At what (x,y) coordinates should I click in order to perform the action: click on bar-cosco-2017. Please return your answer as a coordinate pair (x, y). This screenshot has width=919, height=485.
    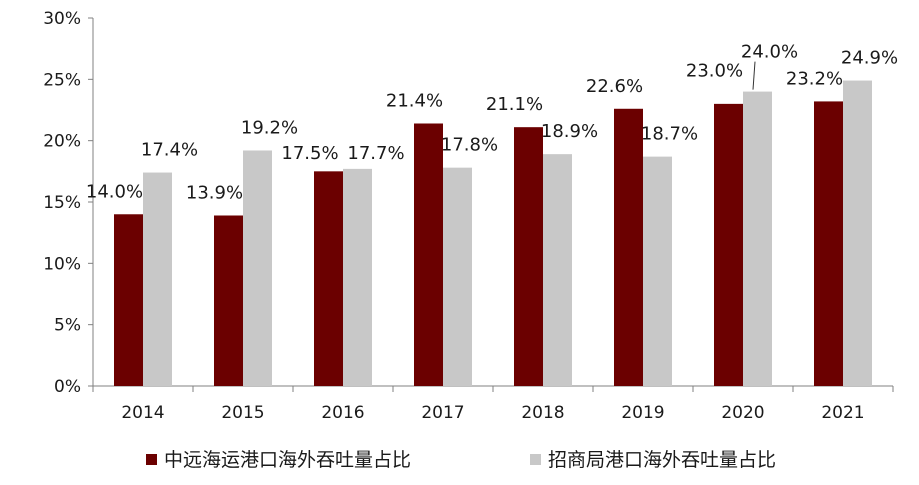
    Looking at the image, I should click on (428, 254).